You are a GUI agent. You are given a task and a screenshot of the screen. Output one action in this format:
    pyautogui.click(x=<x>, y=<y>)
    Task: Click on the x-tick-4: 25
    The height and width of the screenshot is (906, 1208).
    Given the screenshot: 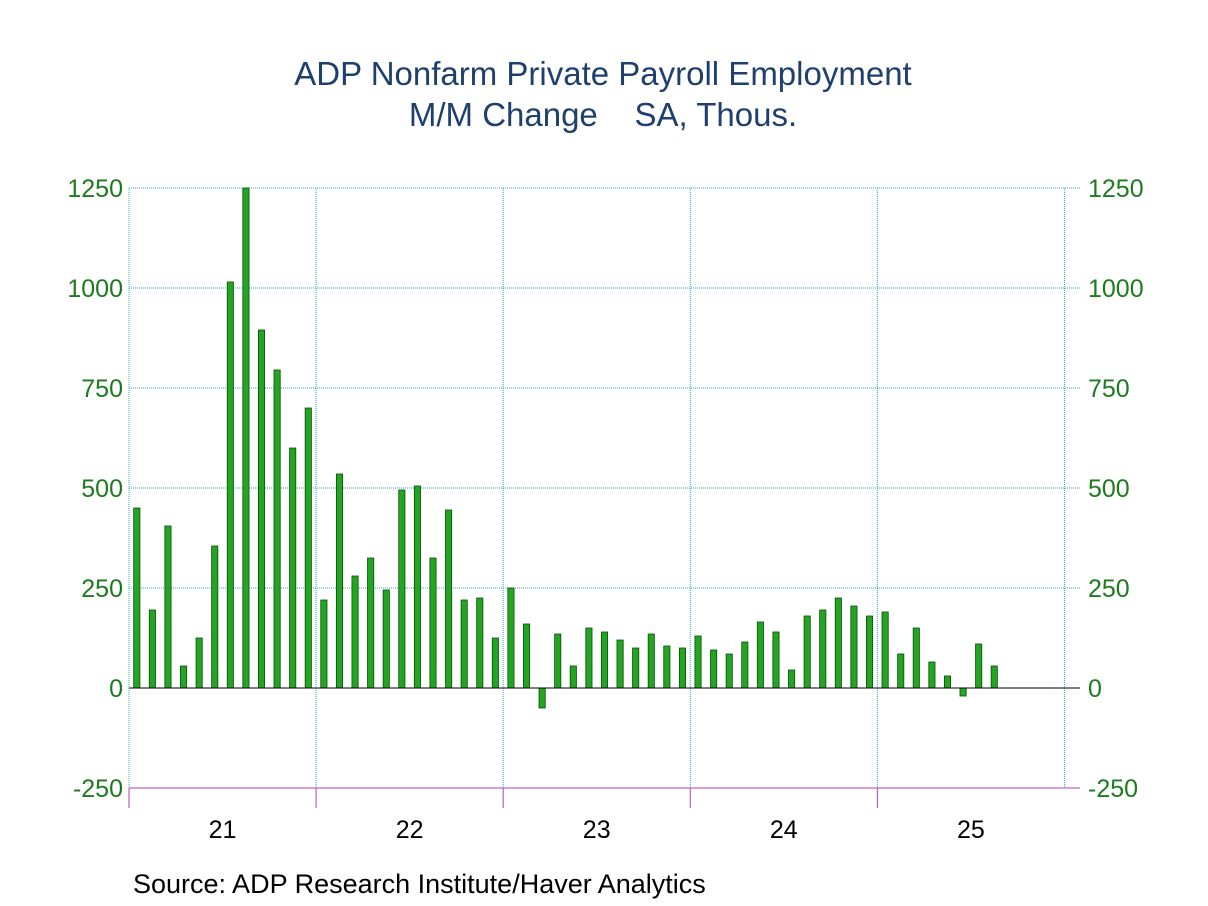 What is the action you would take?
    pyautogui.click(x=971, y=830)
    